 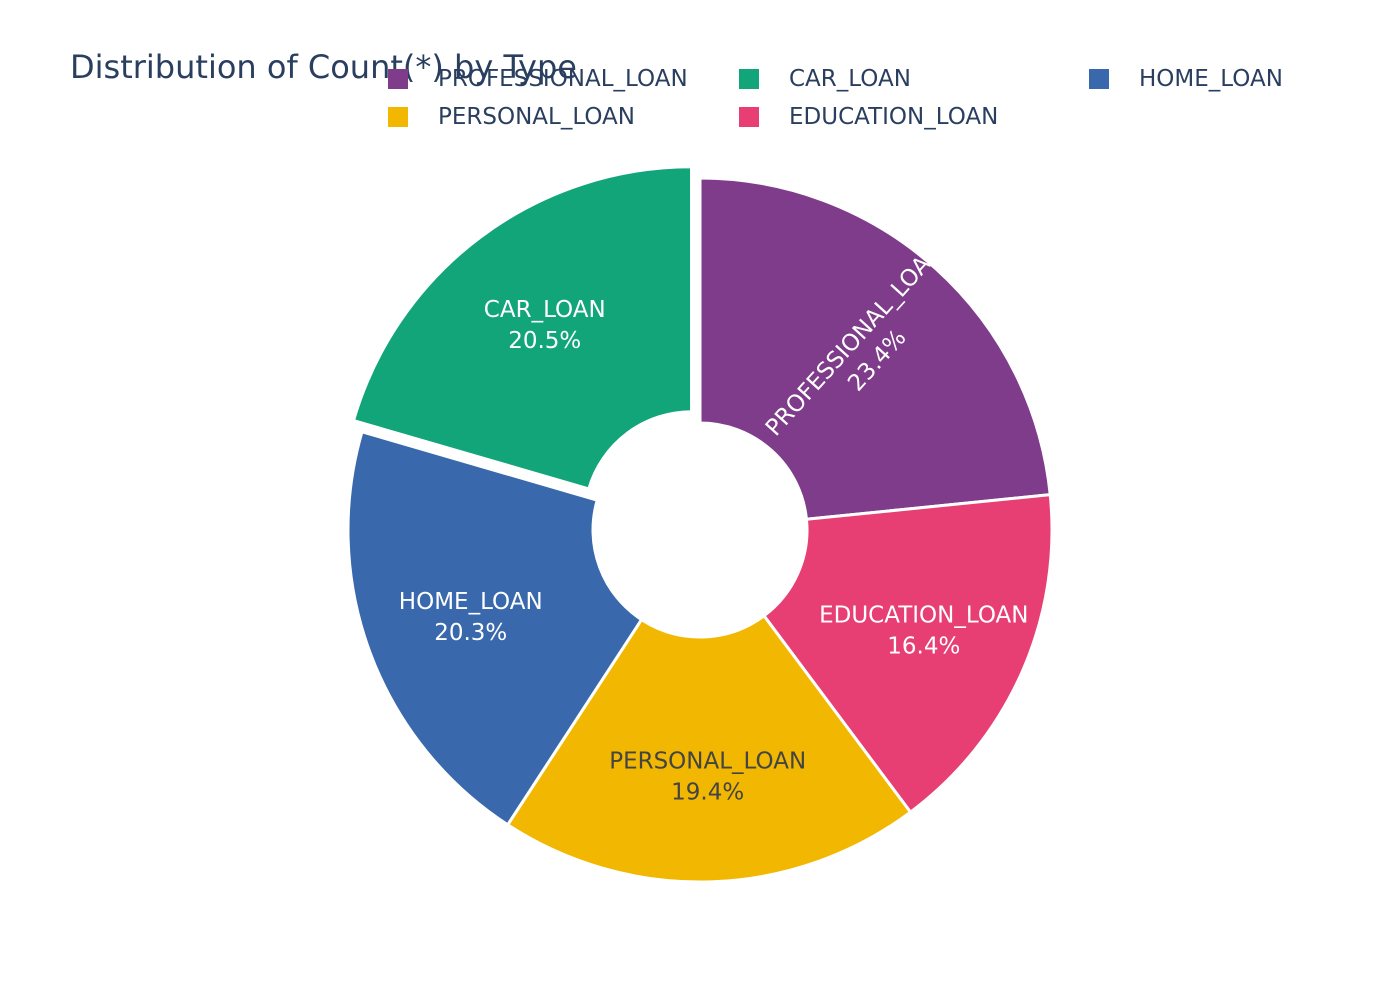 I want to click on legend-item-professional-loan: PROFESSIONAL_LOAN, so click(x=538, y=79).